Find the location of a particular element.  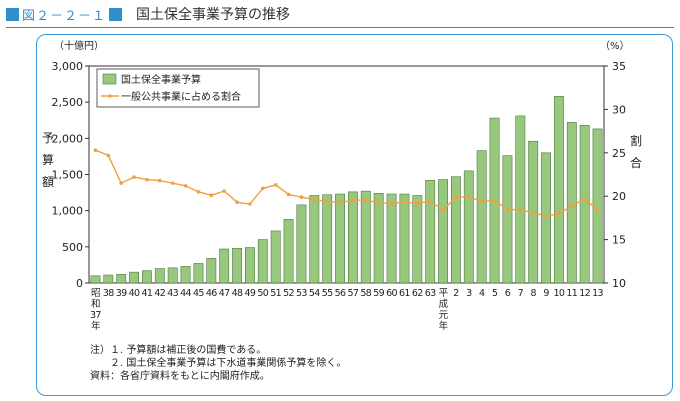

title-square-icon is located at coordinates (116, 14).